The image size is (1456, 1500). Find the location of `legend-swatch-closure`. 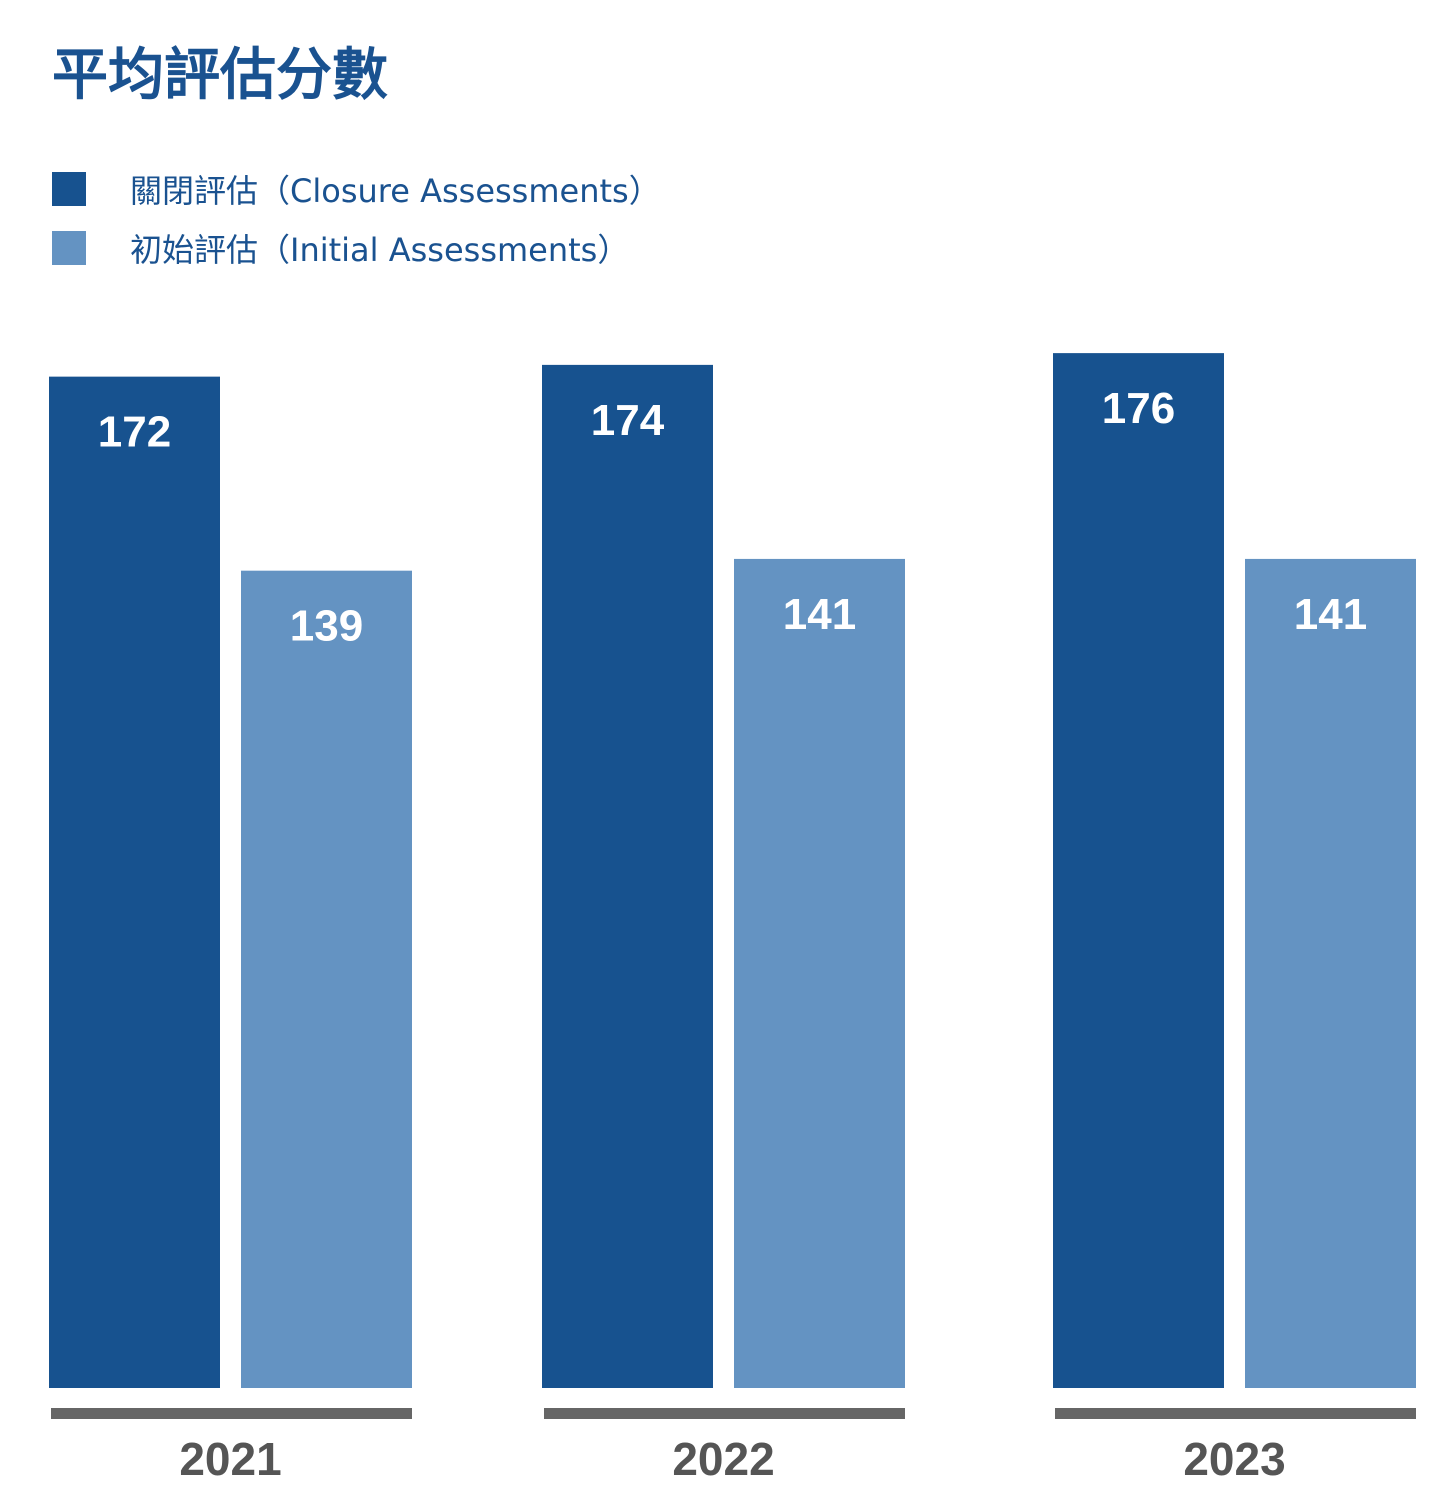

legend-swatch-closure is located at coordinates (69, 189).